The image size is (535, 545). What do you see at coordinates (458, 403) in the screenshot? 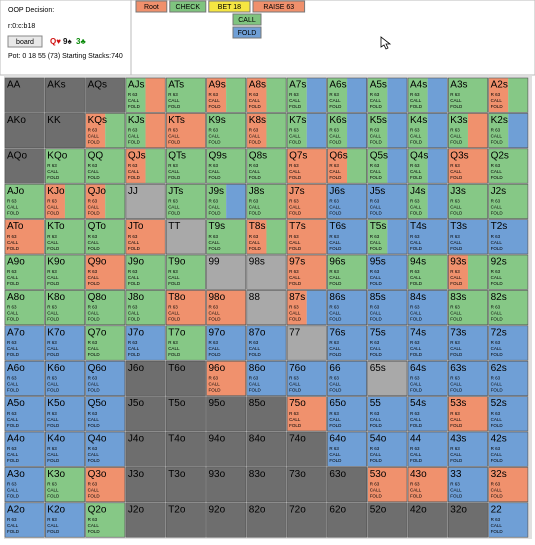
I see `hand-label: 53s` at bounding box center [458, 403].